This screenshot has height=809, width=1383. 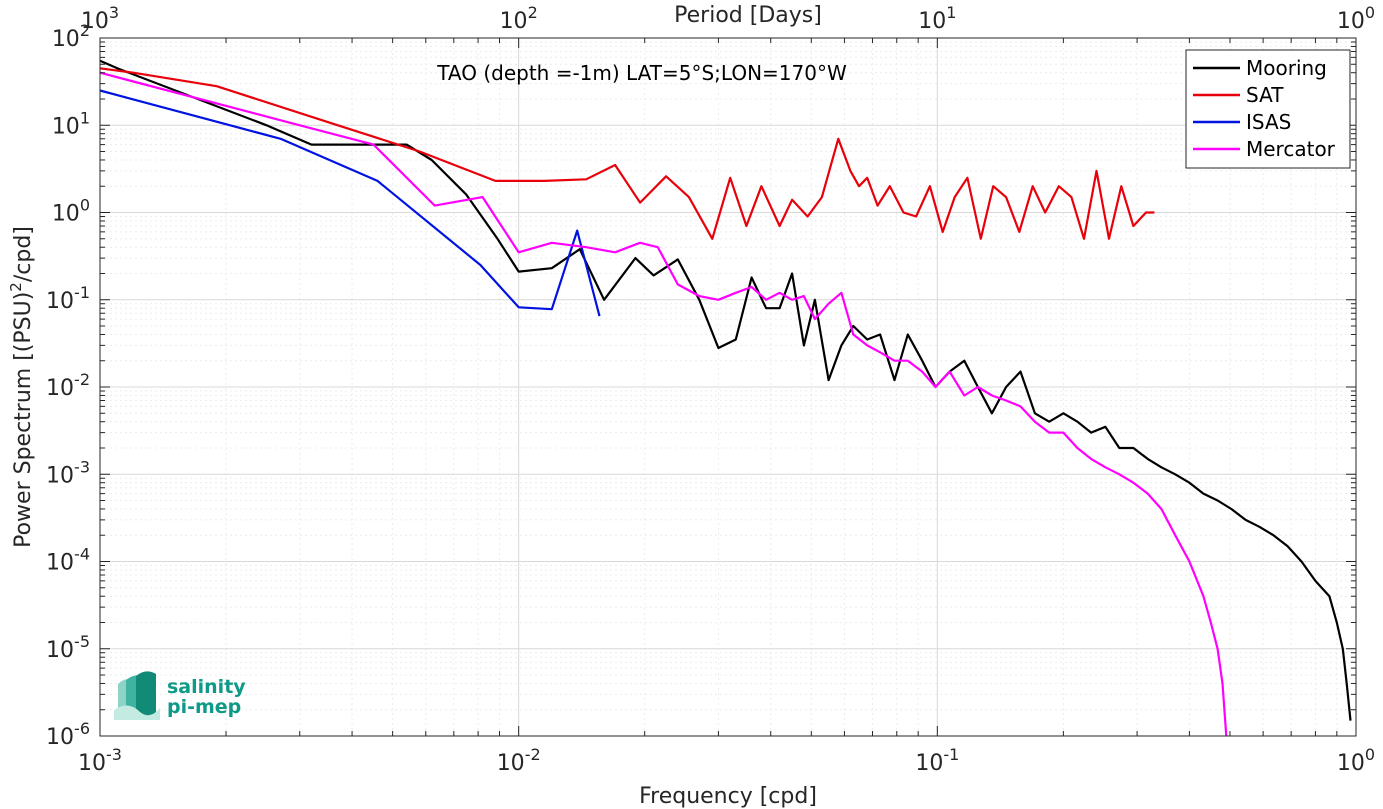 I want to click on series-line-isas, so click(x=350, y=203).